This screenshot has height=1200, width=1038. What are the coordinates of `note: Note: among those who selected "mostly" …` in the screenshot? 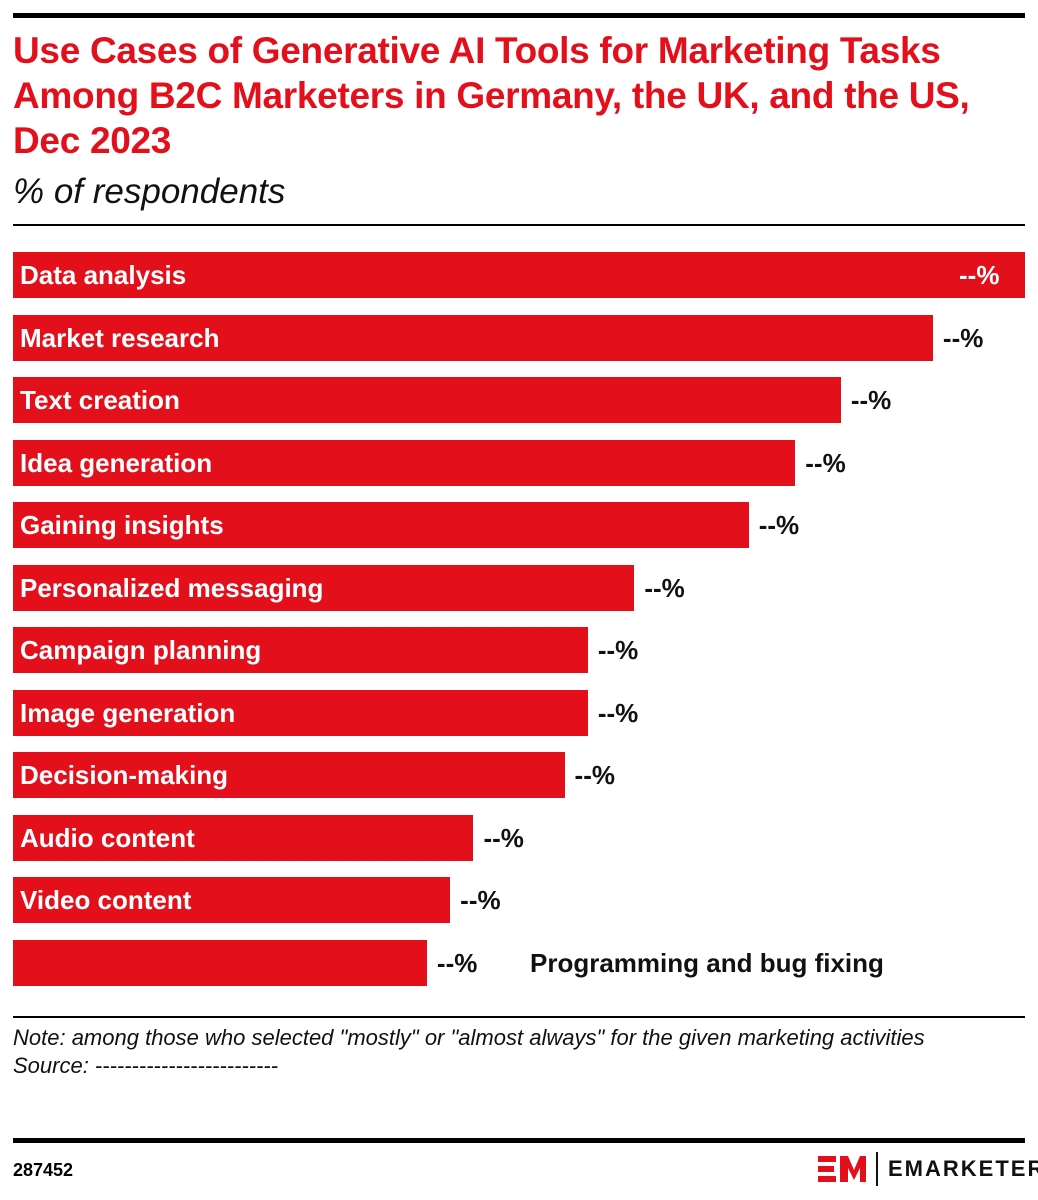 It's located at (513, 1052).